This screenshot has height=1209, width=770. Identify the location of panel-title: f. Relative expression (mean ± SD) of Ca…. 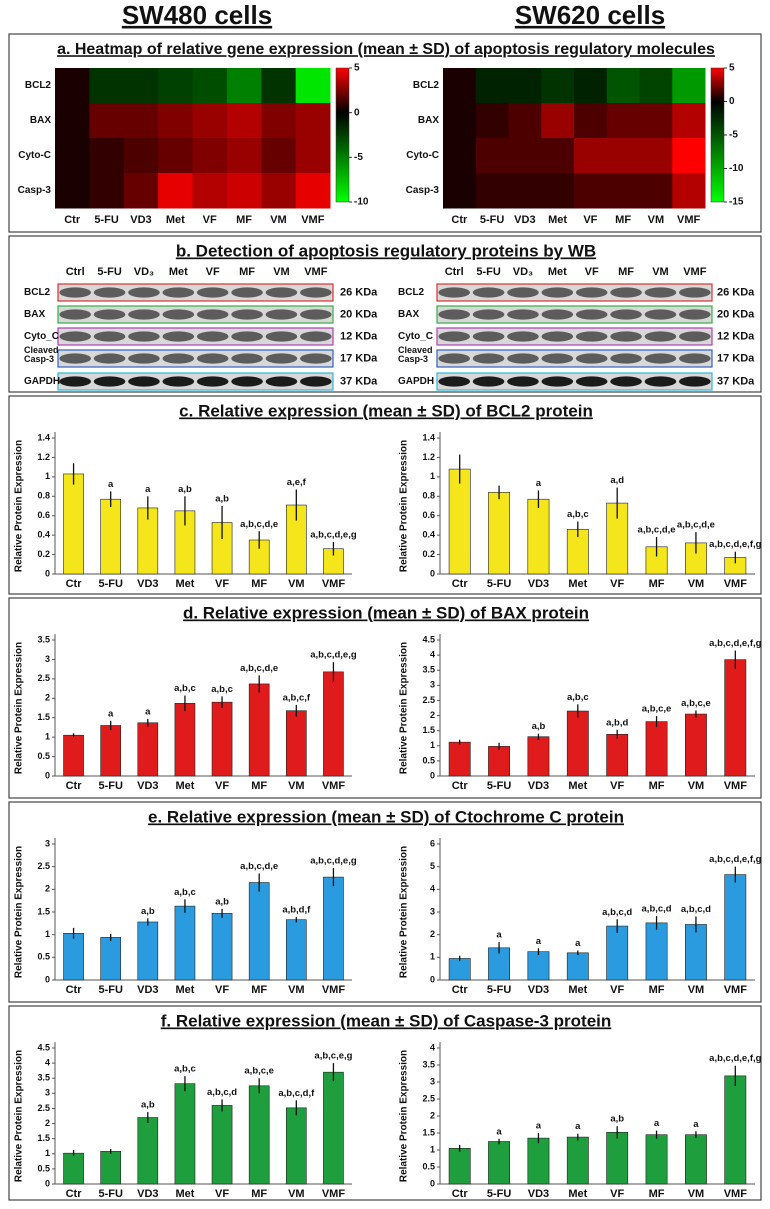
(386, 1020).